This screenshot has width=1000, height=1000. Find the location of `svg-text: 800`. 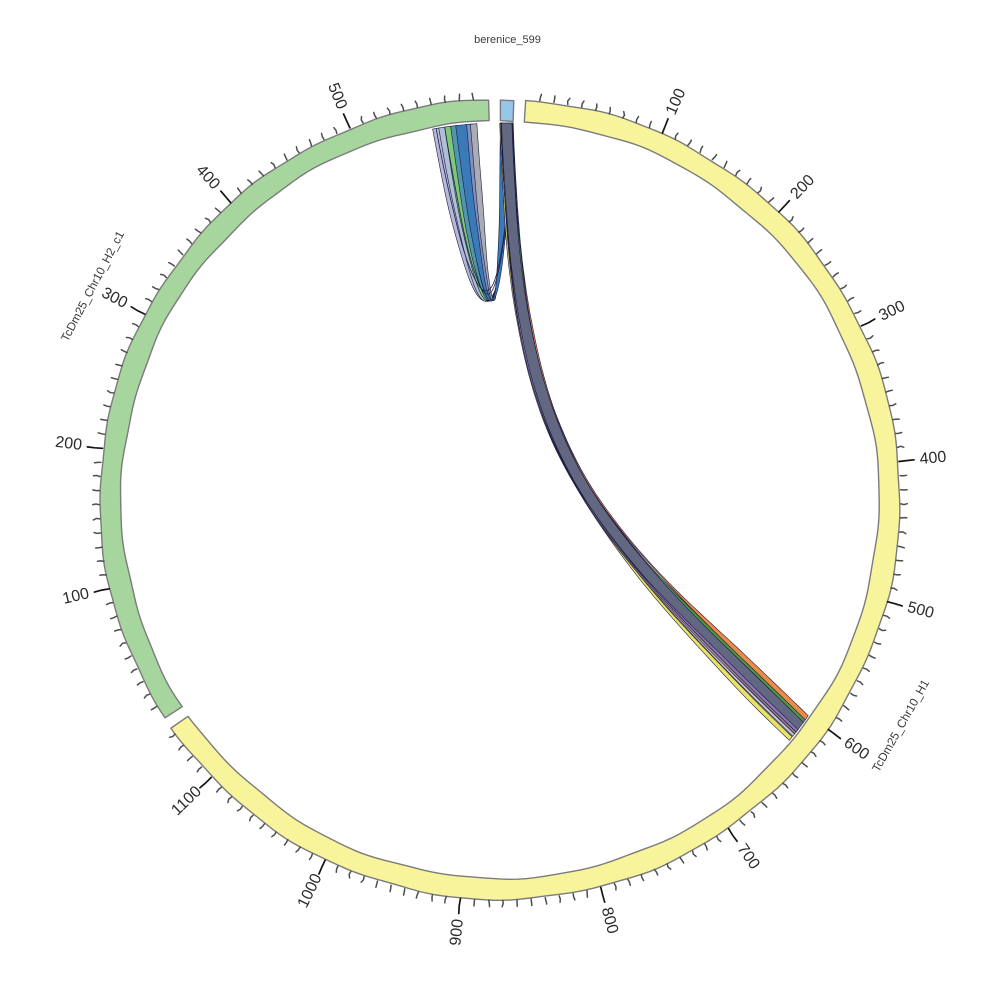

svg-text: 800 is located at coordinates (609, 920).